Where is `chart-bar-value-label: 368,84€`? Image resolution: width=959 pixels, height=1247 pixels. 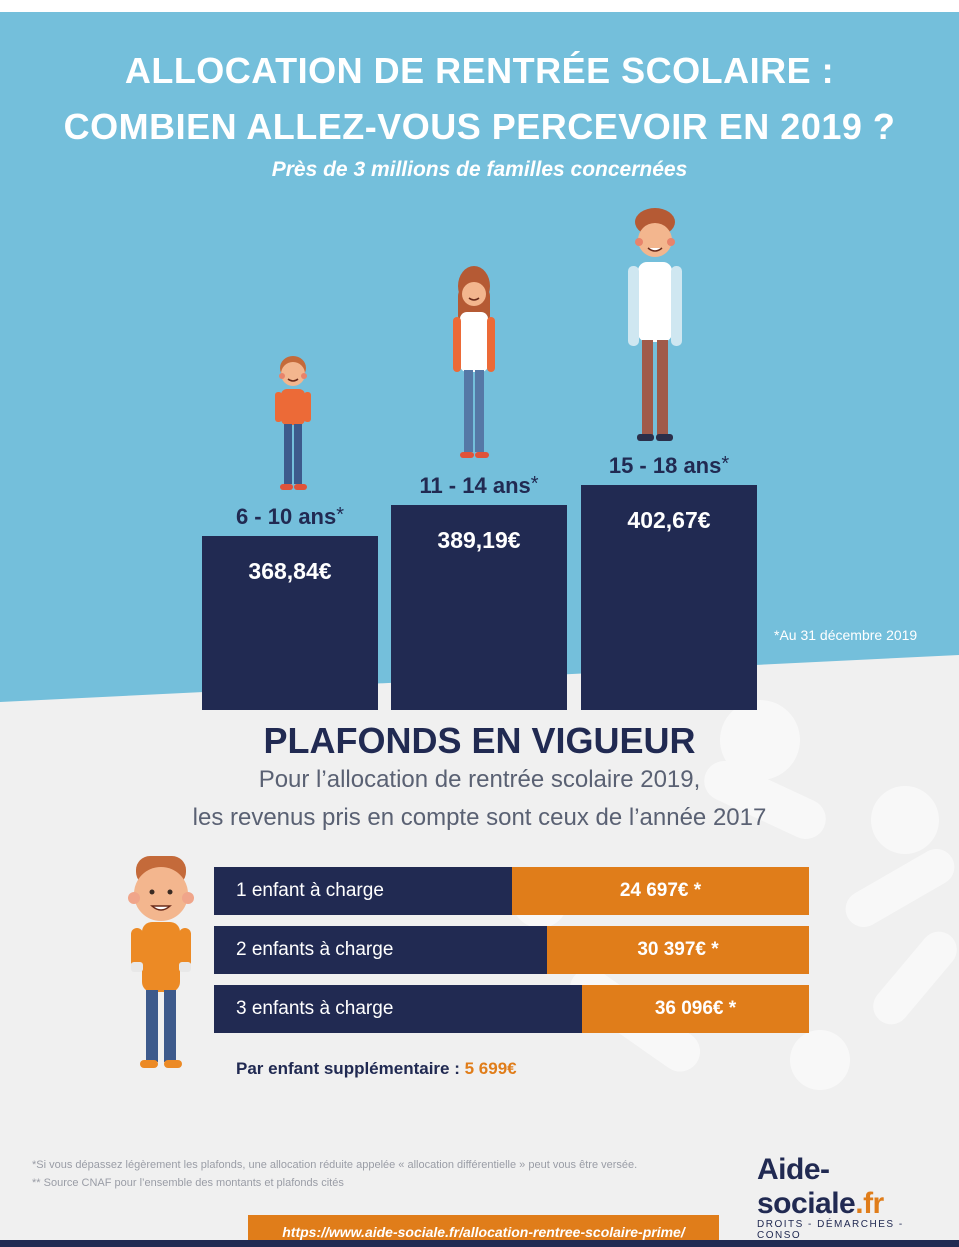 chart-bar-value-label: 368,84€ is located at coordinates (290, 571).